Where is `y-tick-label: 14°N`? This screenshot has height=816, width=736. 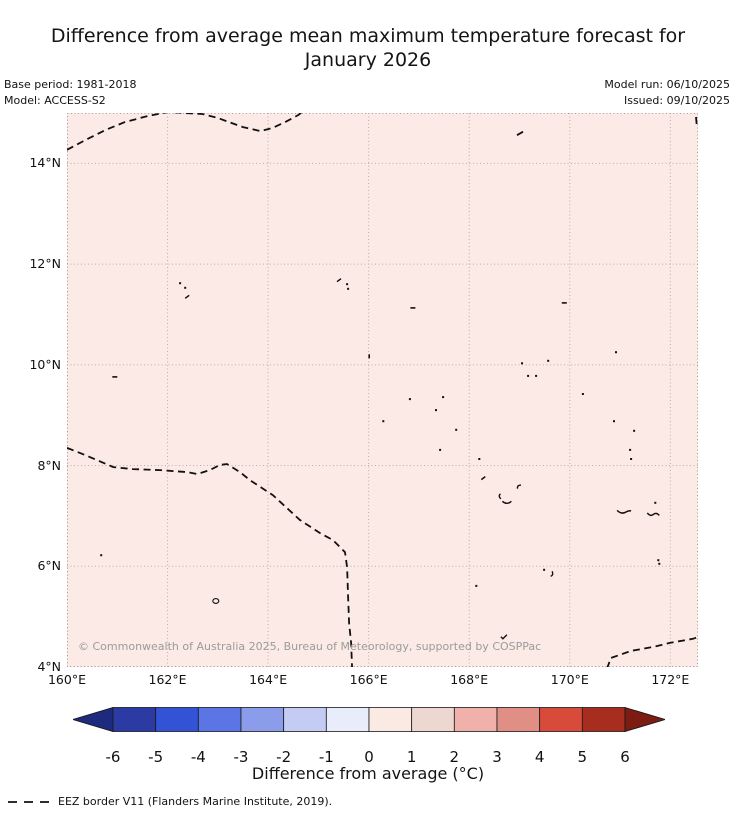 y-tick-label: 14°N is located at coordinates (45, 163).